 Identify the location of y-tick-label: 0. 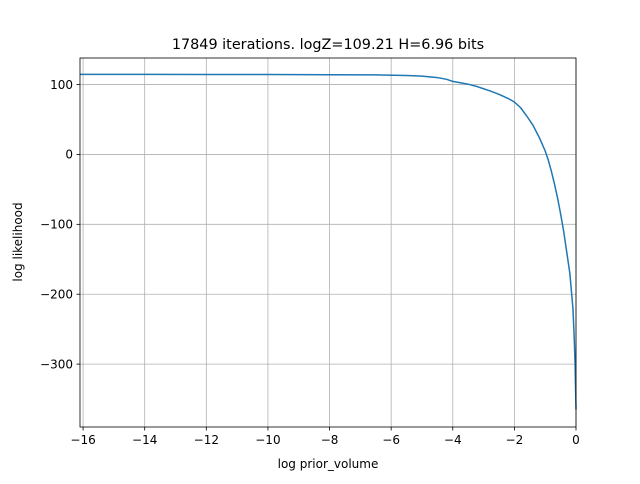
(69, 155).